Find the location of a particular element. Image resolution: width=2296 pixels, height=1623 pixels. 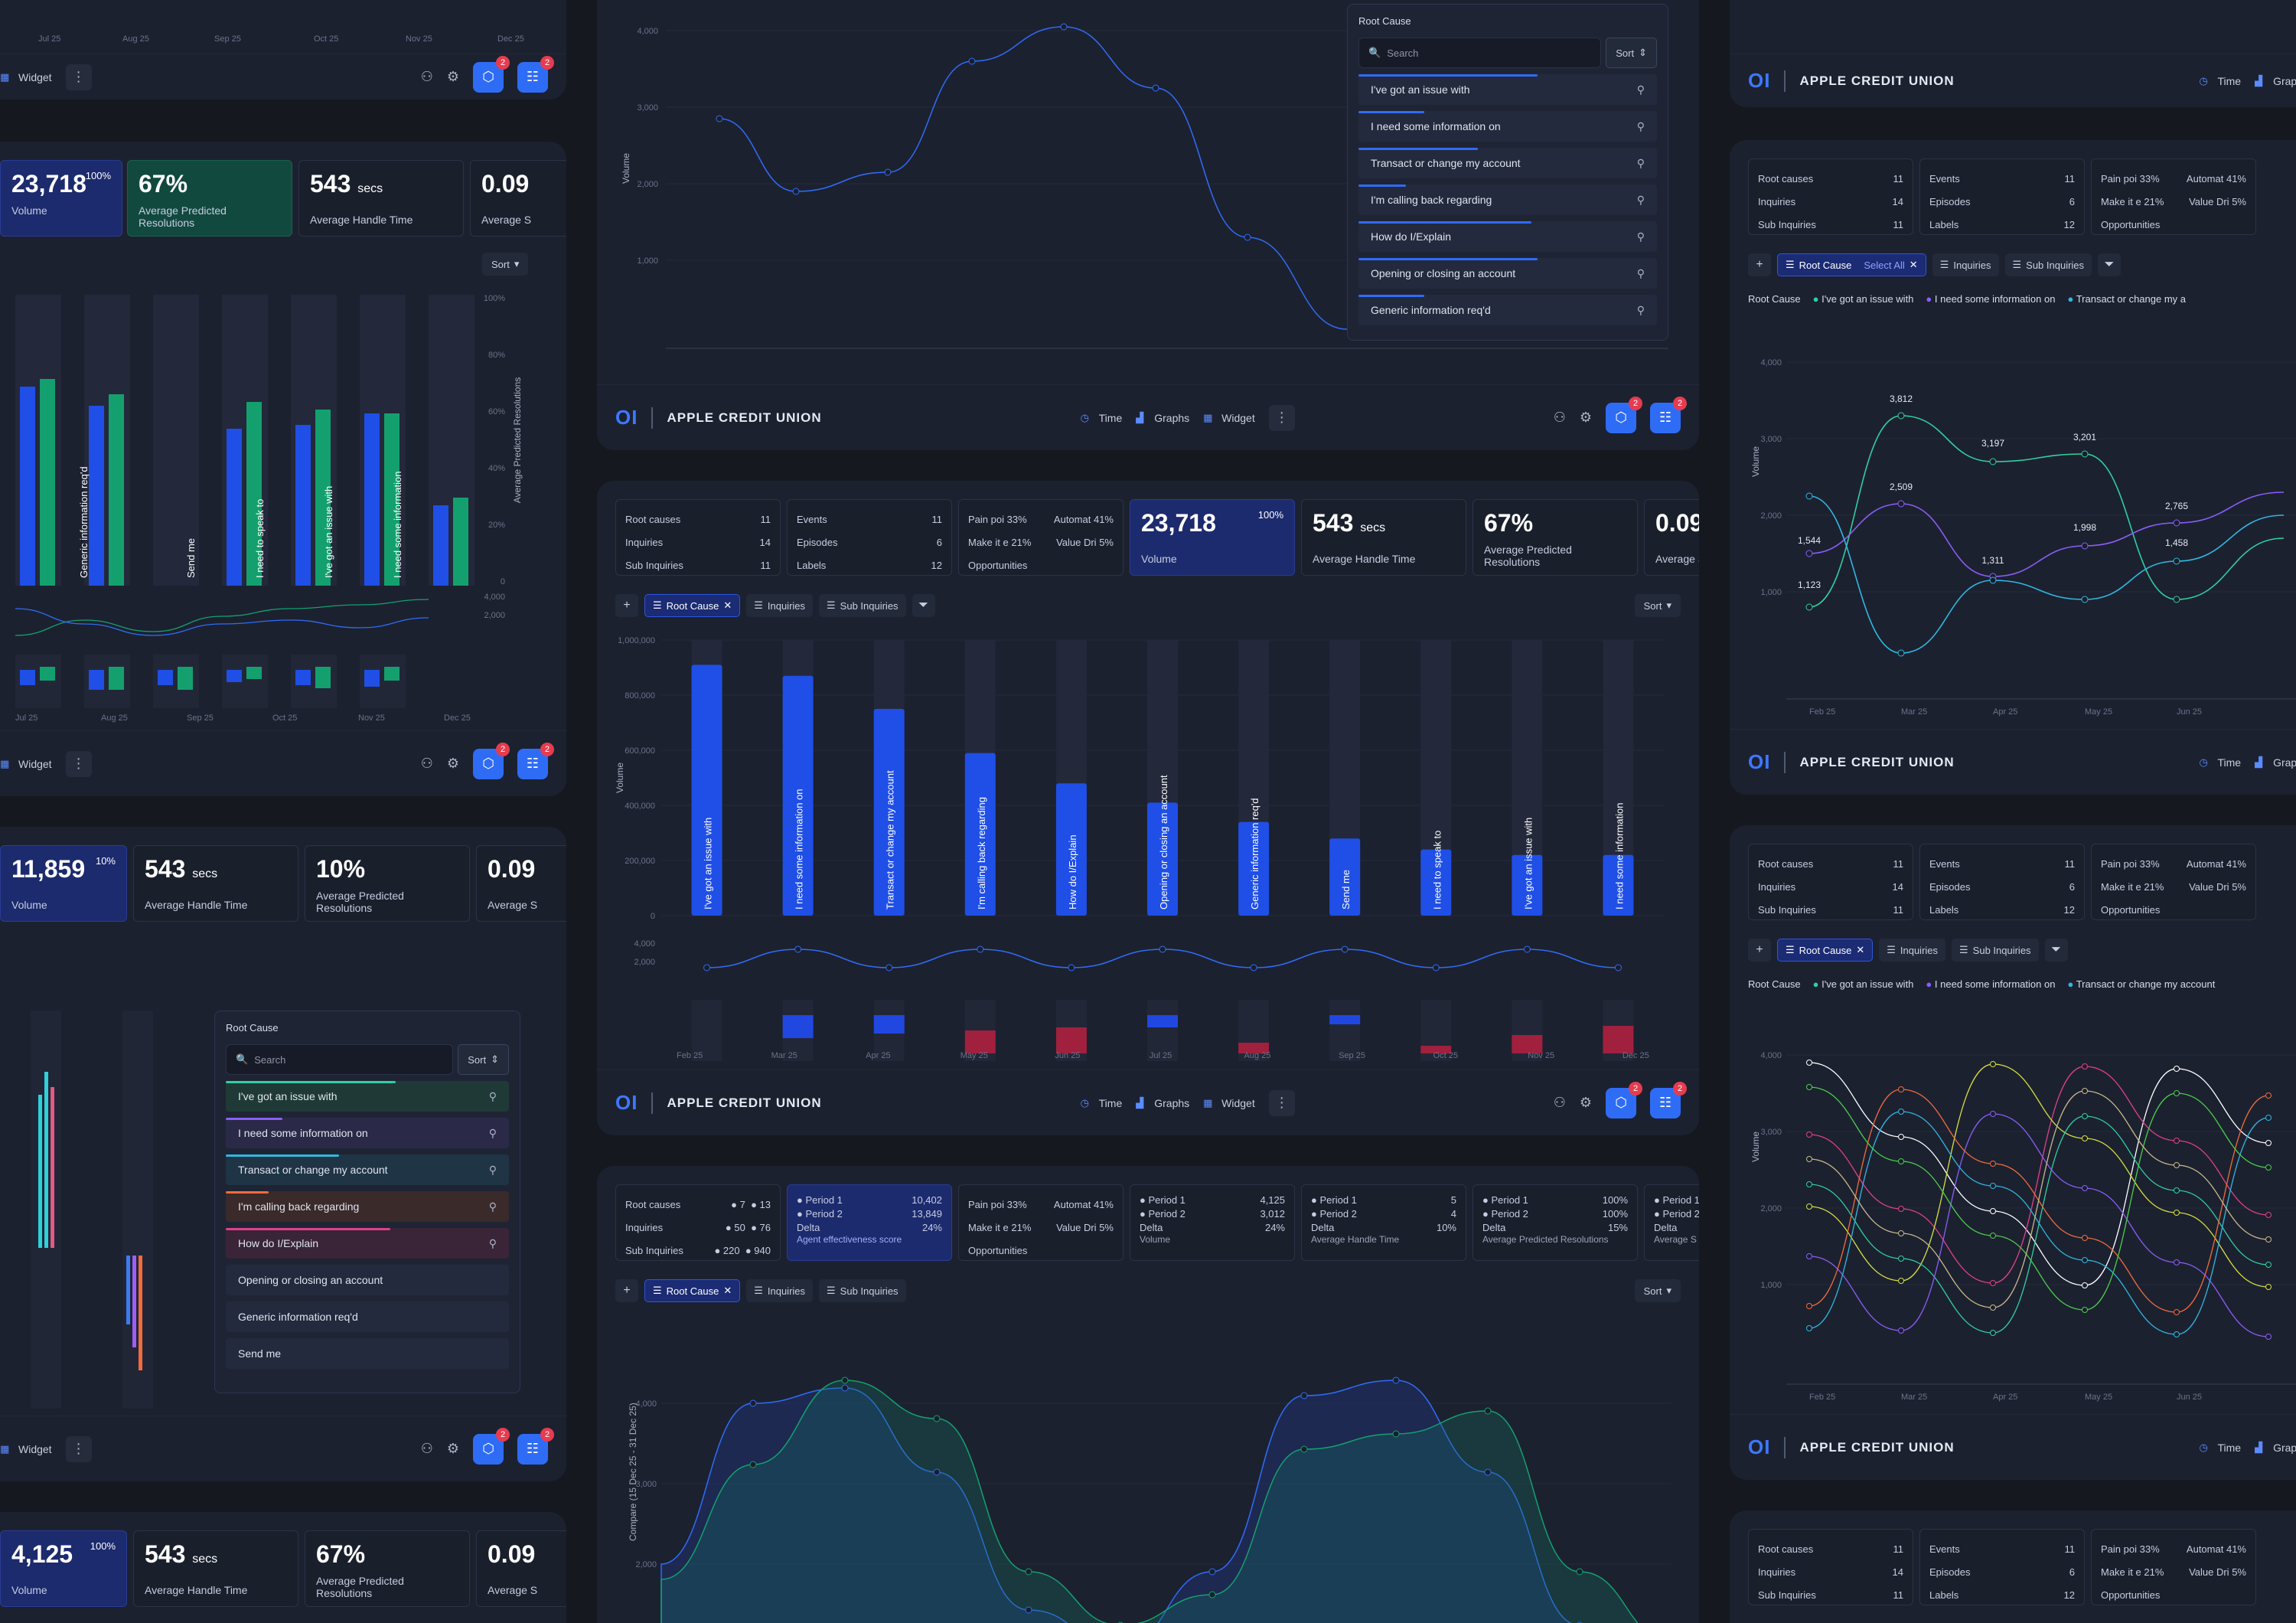

sort-button: Sort ▾ is located at coordinates (1657, 1290).